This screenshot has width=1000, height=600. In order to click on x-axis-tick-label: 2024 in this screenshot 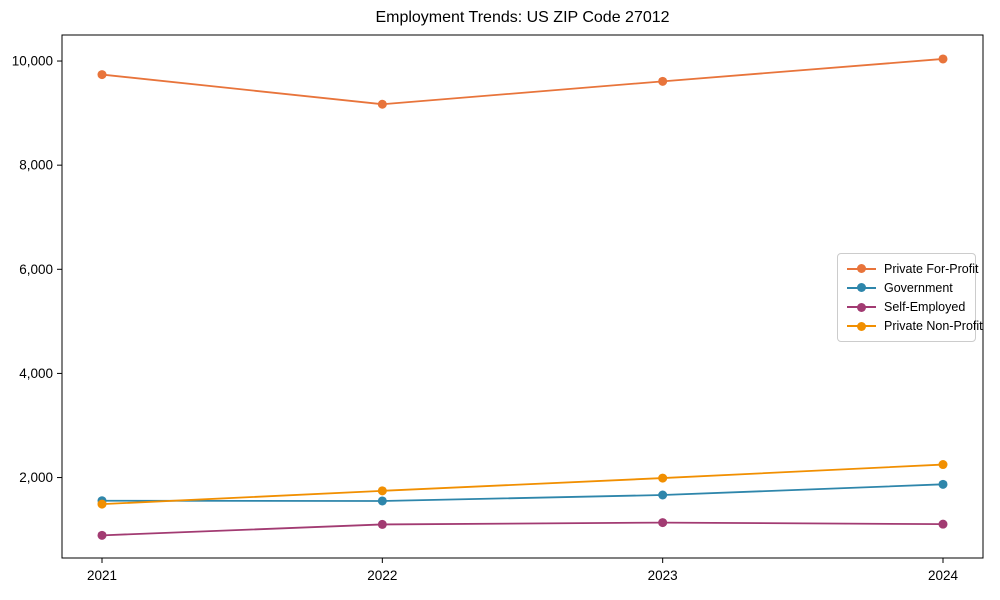, I will do `click(943, 575)`.